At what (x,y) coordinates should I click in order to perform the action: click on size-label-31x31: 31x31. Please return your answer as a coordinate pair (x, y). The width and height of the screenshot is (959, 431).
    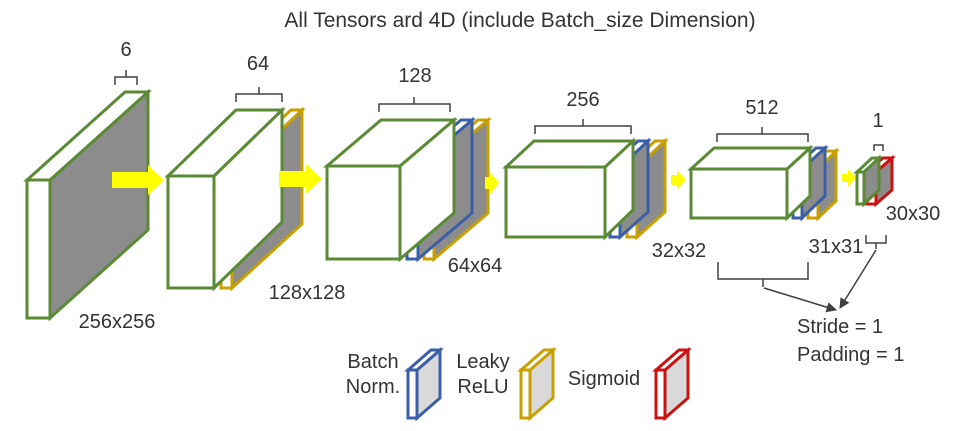
    Looking at the image, I should click on (836, 247).